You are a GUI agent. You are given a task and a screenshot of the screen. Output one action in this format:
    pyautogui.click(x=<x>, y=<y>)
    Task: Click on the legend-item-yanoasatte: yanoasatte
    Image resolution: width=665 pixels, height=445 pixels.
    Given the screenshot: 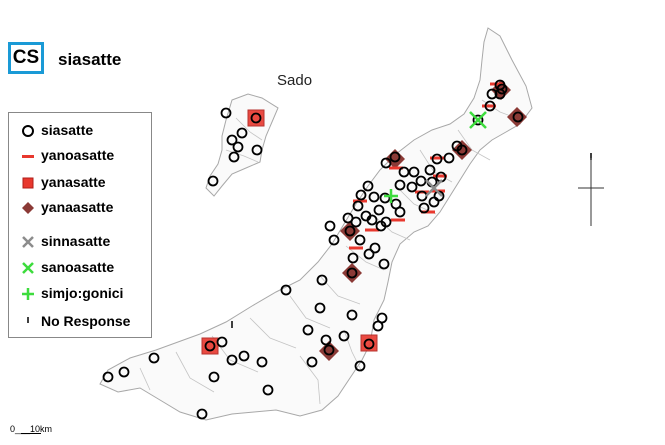 What is the action you would take?
    pyautogui.click(x=80, y=156)
    